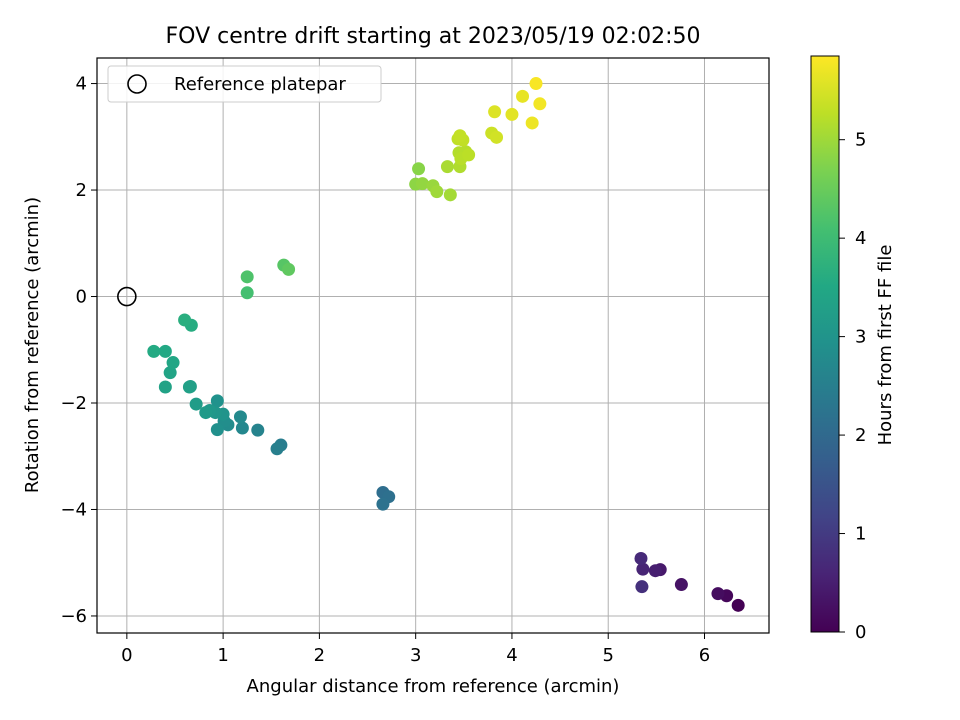  Describe the element at coordinates (73, 509) in the screenshot. I see `y-tick-label: −4` at that location.